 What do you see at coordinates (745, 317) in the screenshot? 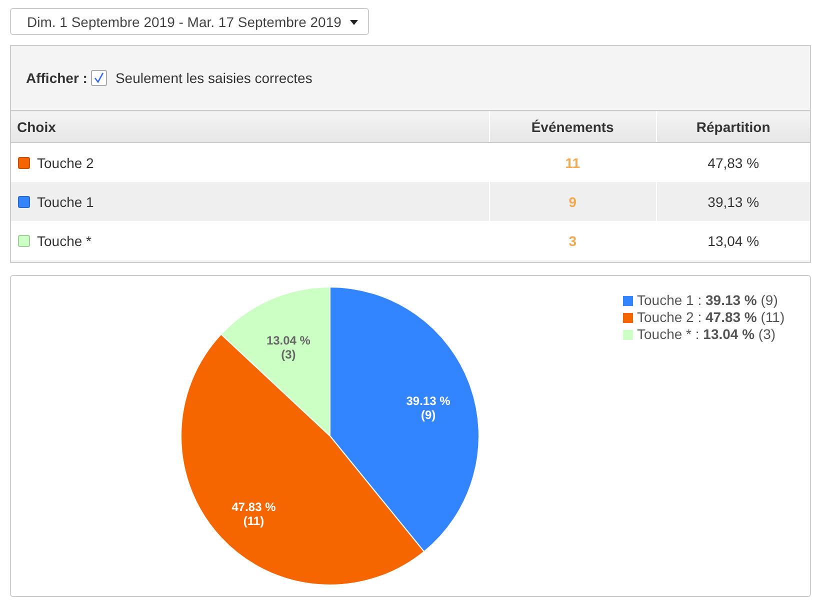
I see `text: 47.83 % (11)` at bounding box center [745, 317].